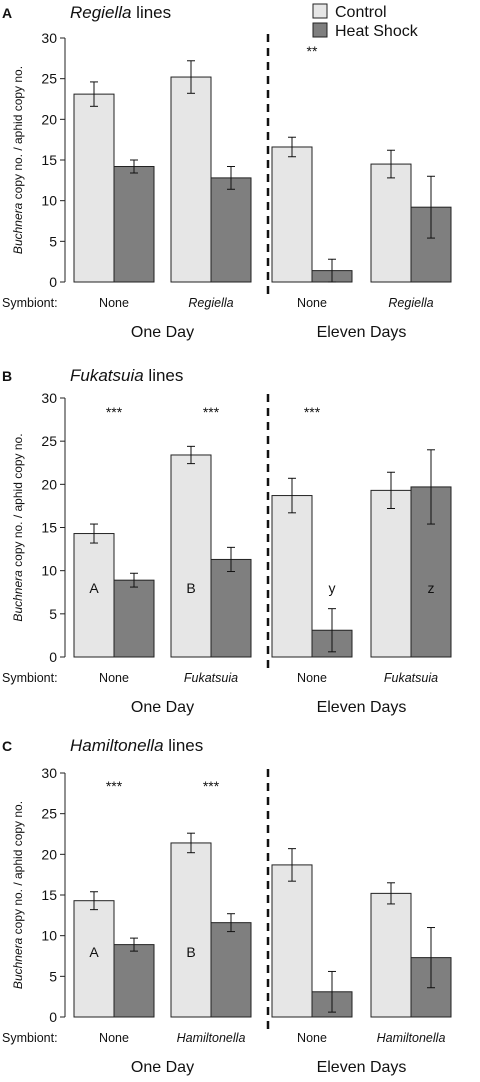 The width and height of the screenshot is (480, 1082). I want to click on panel-letter: A, so click(7, 13).